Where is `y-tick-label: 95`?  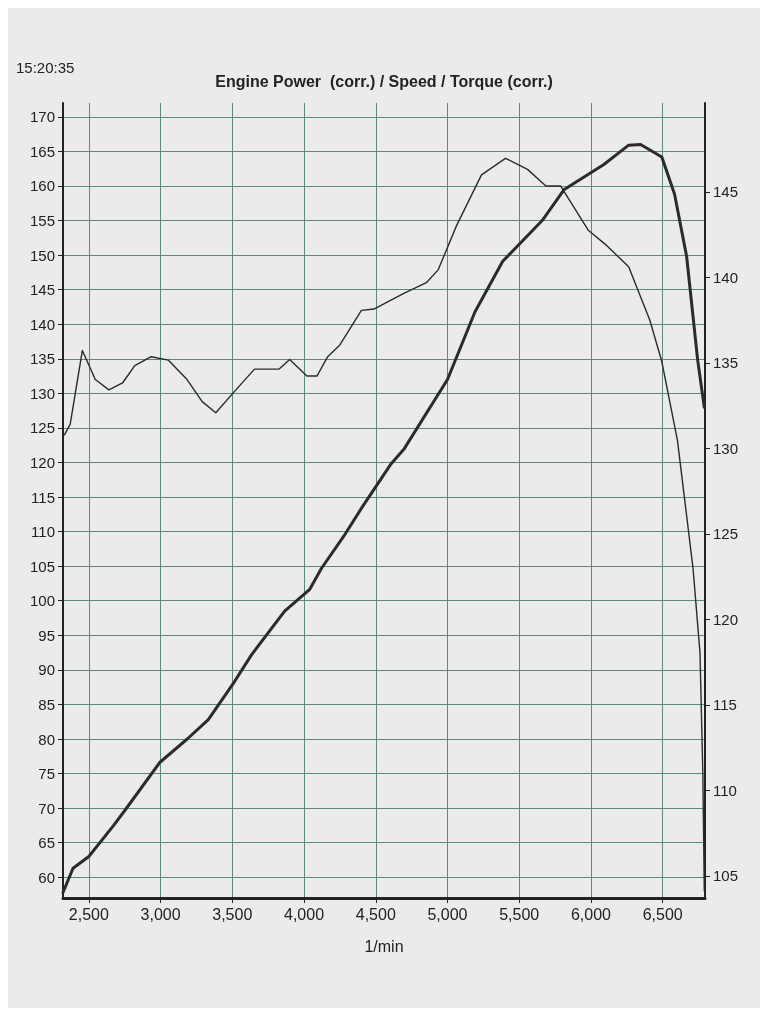
y-tick-label: 95 is located at coordinates (46, 635).